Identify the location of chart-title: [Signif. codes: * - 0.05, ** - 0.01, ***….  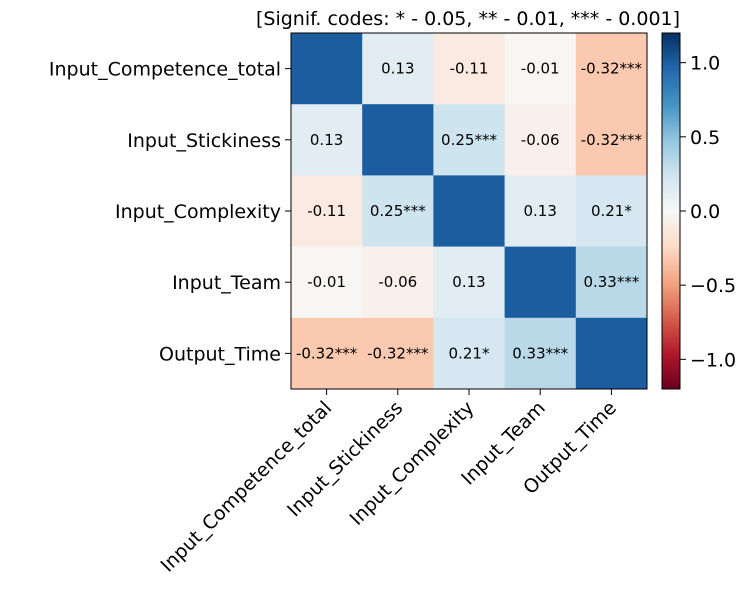
(468, 19).